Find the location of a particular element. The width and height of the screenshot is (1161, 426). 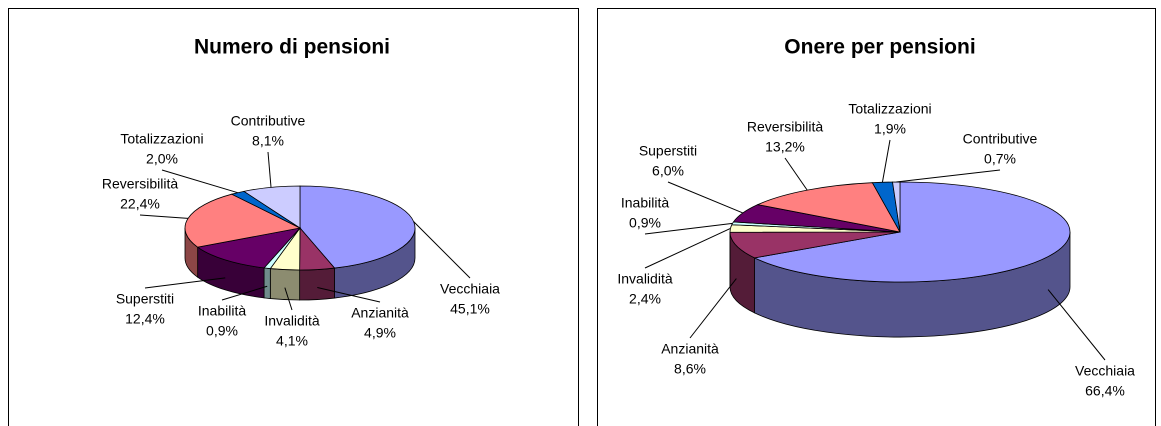

slice-value-label: 22,4% is located at coordinates (140, 204).